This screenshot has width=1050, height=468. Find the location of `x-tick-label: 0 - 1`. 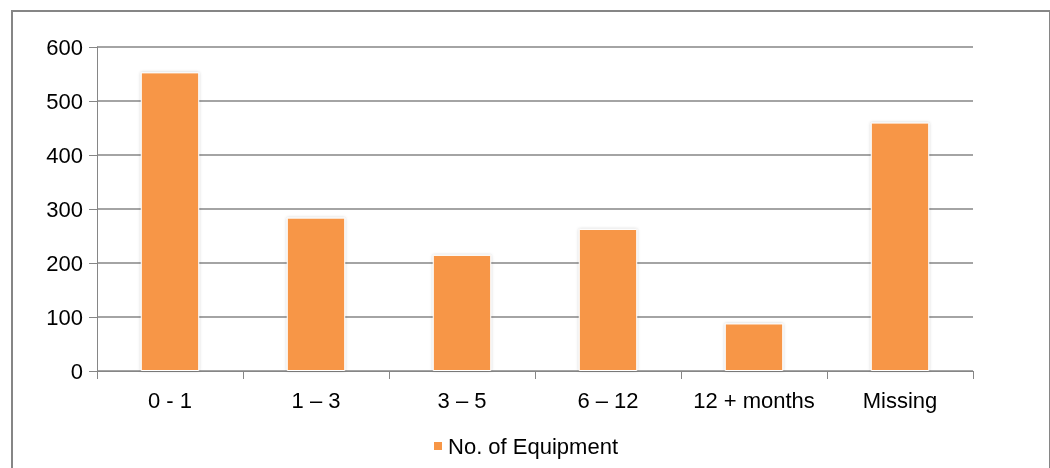

x-tick-label: 0 - 1 is located at coordinates (170, 400).